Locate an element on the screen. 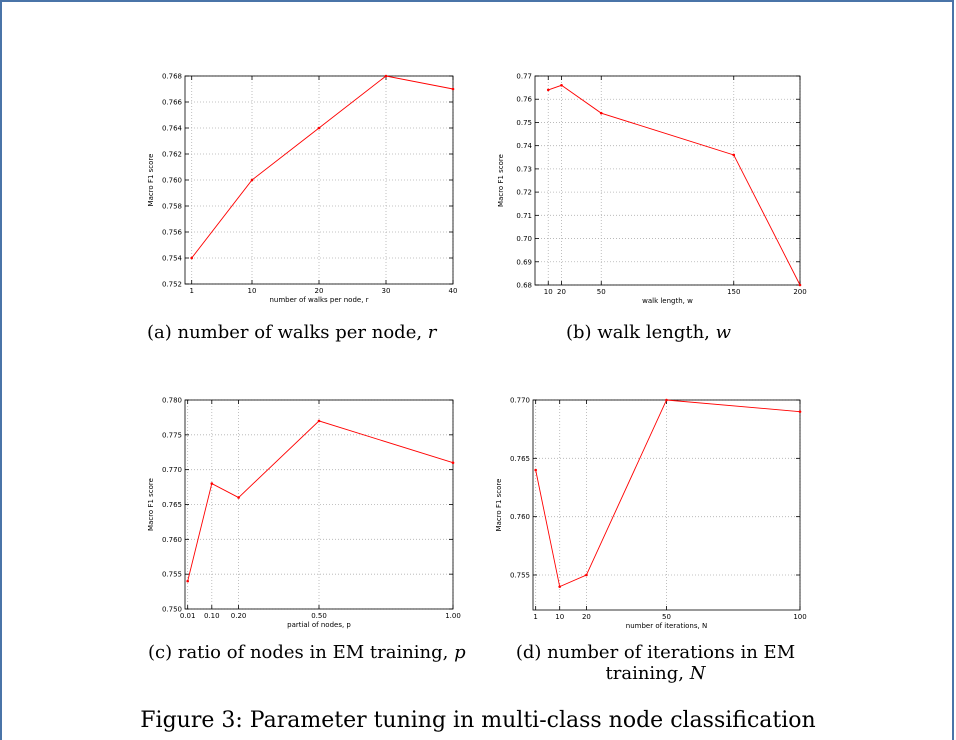 The height and width of the screenshot is (740, 956). y-tick-label: 0.762 is located at coordinates (172, 155).